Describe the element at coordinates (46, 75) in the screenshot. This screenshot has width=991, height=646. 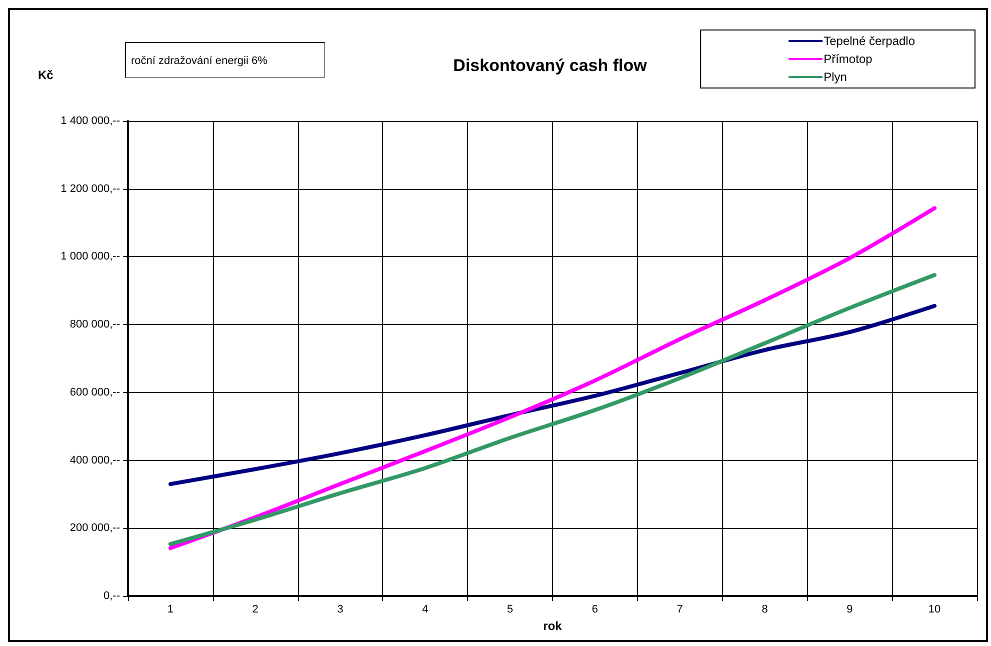
I see `y-axis-title: Kč` at that location.